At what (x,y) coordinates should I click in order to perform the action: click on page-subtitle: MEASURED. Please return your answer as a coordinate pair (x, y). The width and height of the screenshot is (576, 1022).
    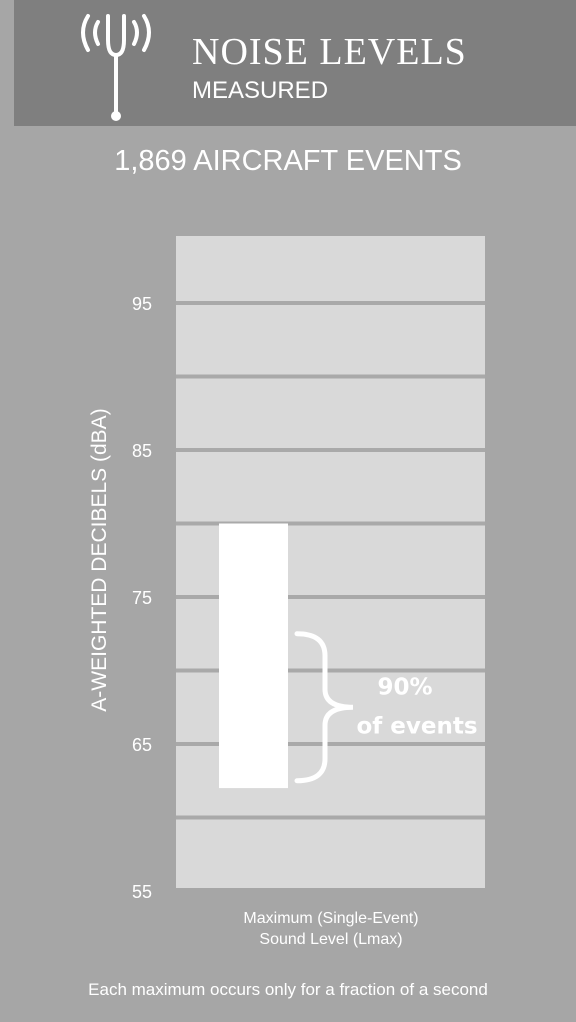
    Looking at the image, I should click on (260, 90).